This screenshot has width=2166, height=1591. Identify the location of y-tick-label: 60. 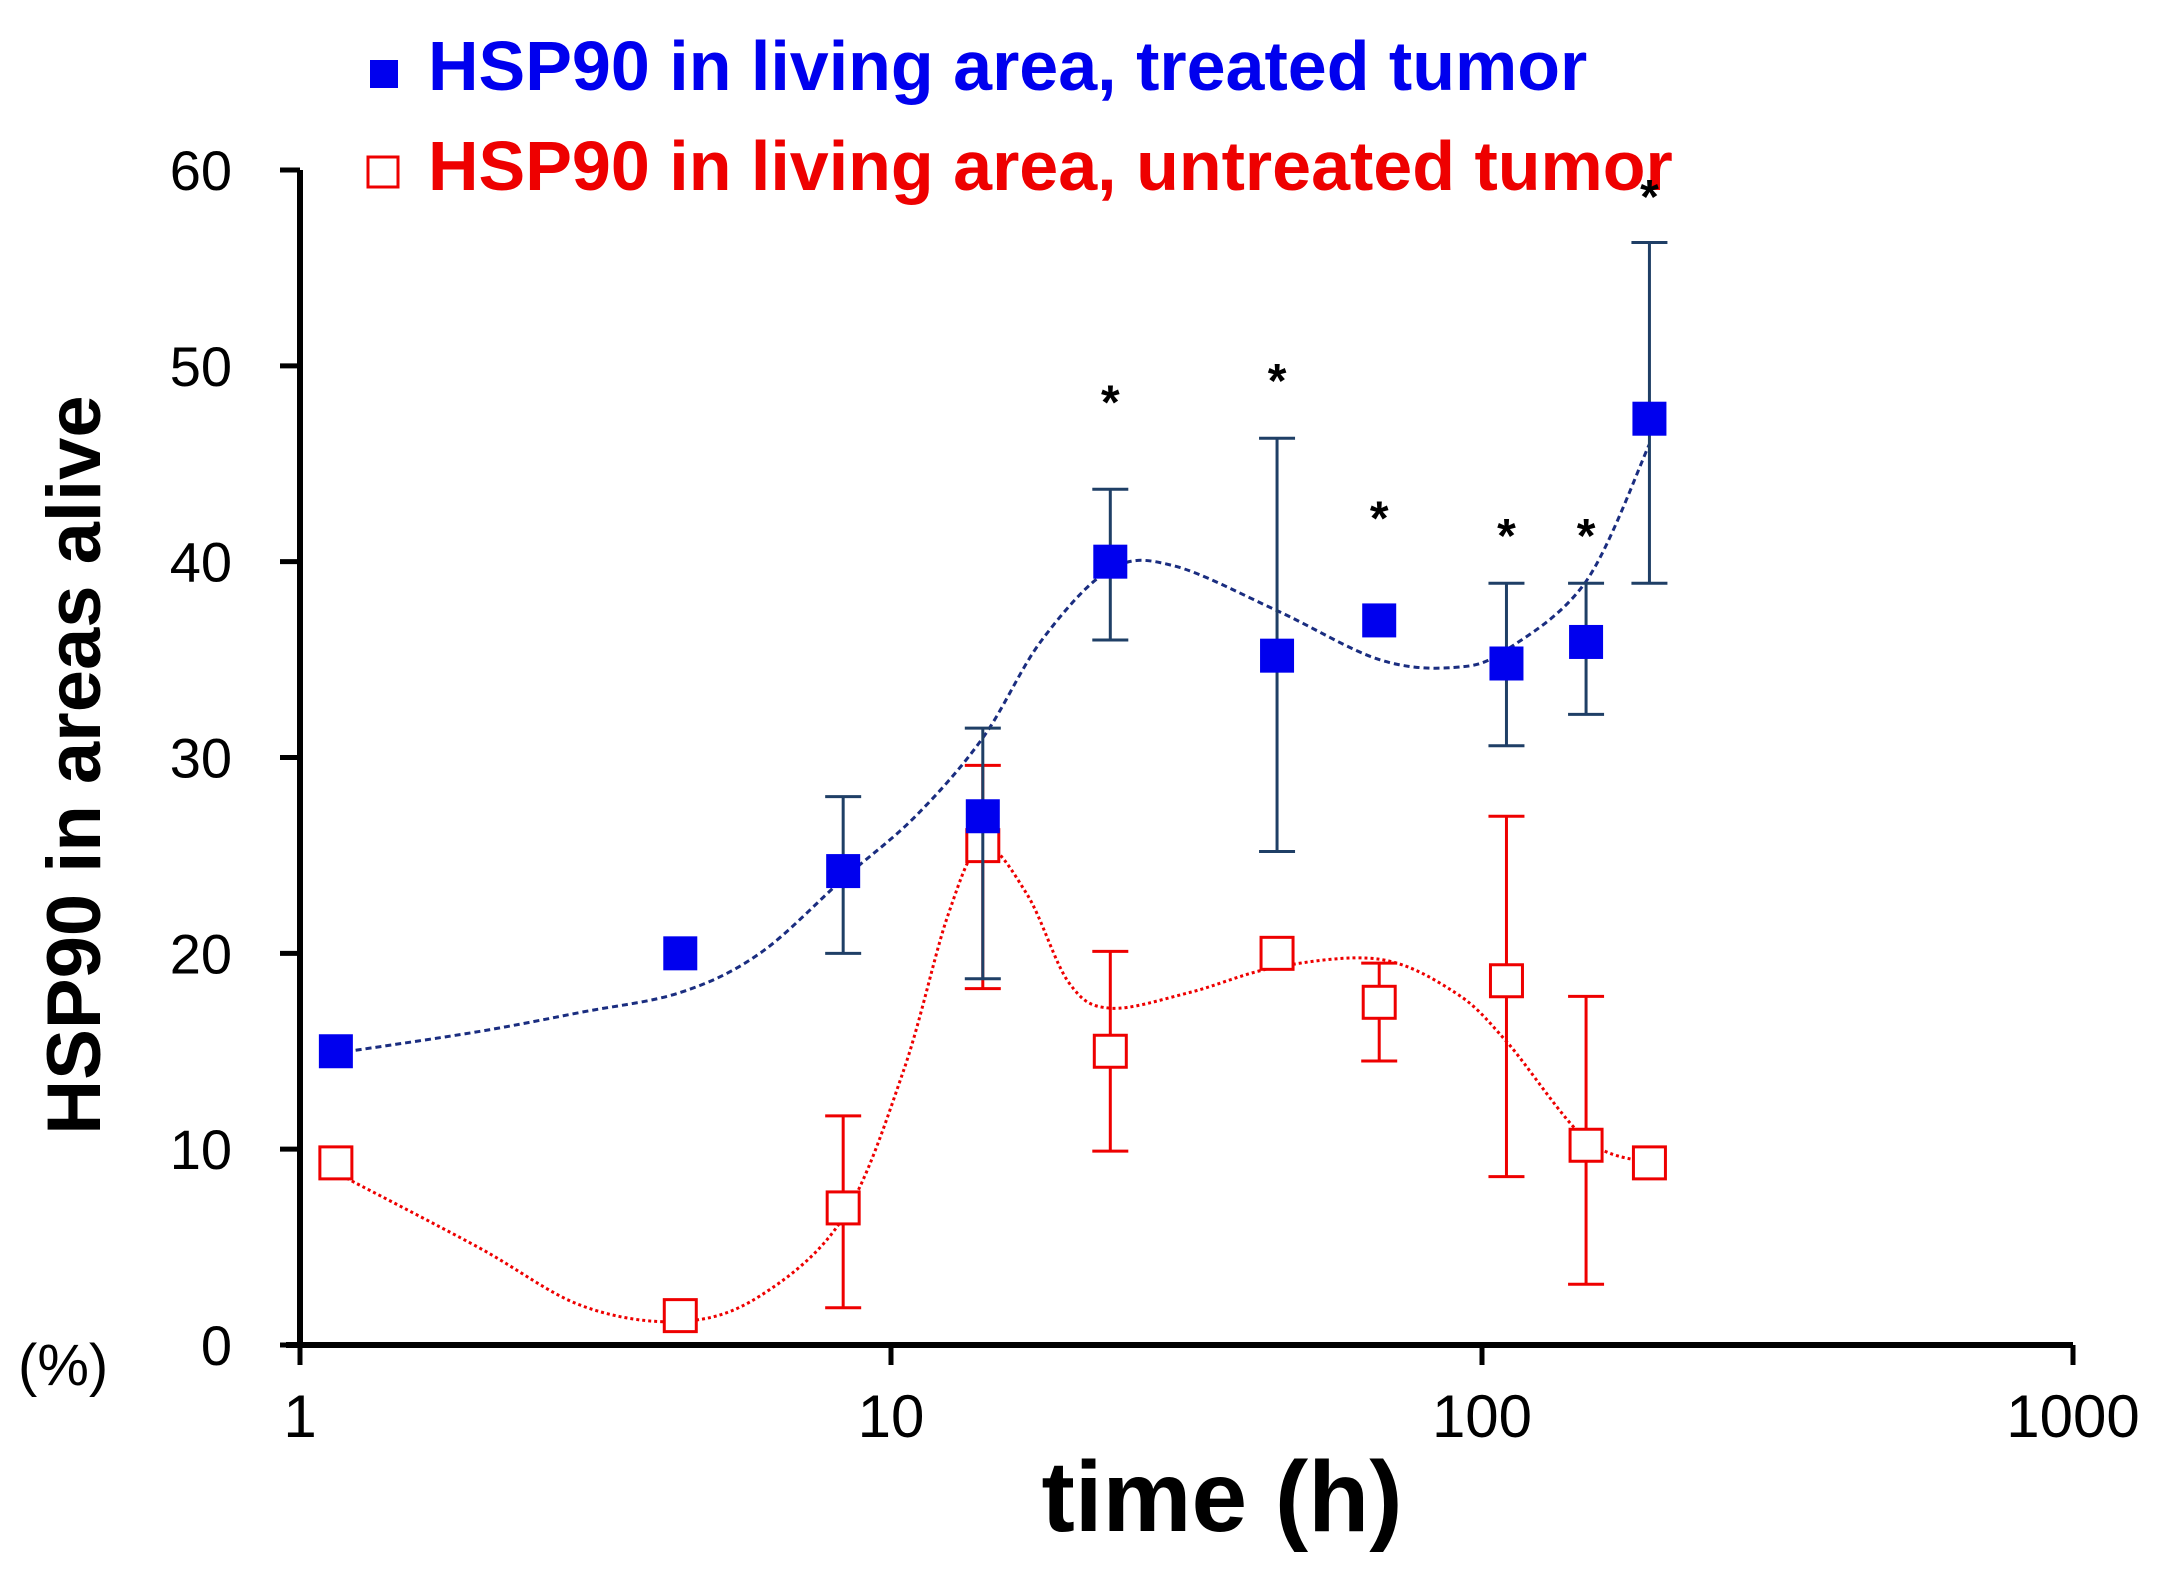
(201, 170).